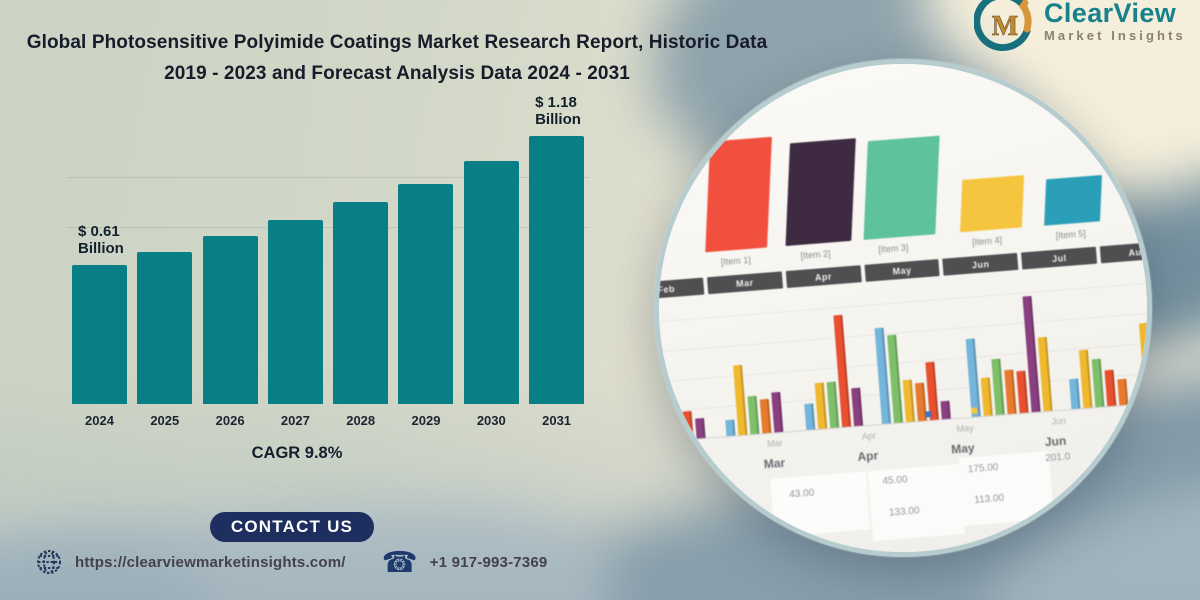 The height and width of the screenshot is (600, 1200). Describe the element at coordinates (488, 562) in the screenshot. I see `phone-number: +1 917-993-7369` at that location.